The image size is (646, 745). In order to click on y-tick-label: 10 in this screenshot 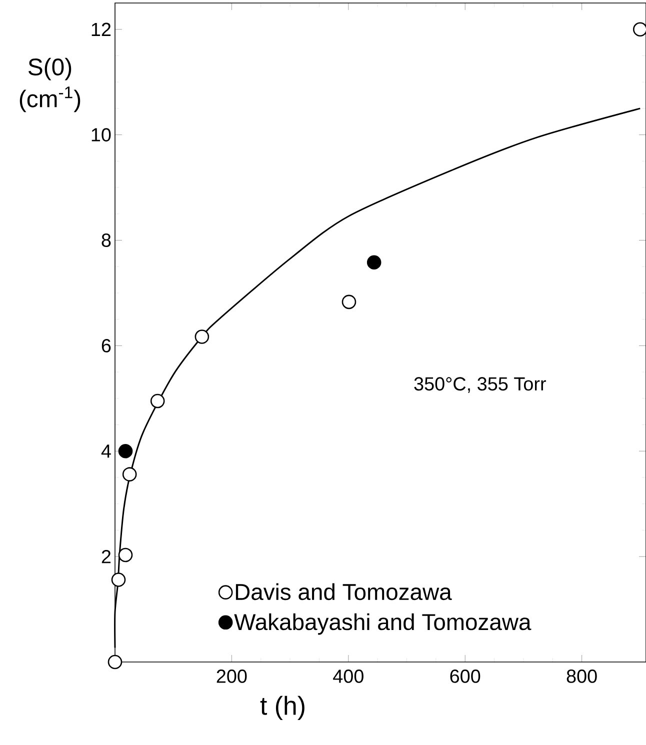, I will do `click(101, 135)`.